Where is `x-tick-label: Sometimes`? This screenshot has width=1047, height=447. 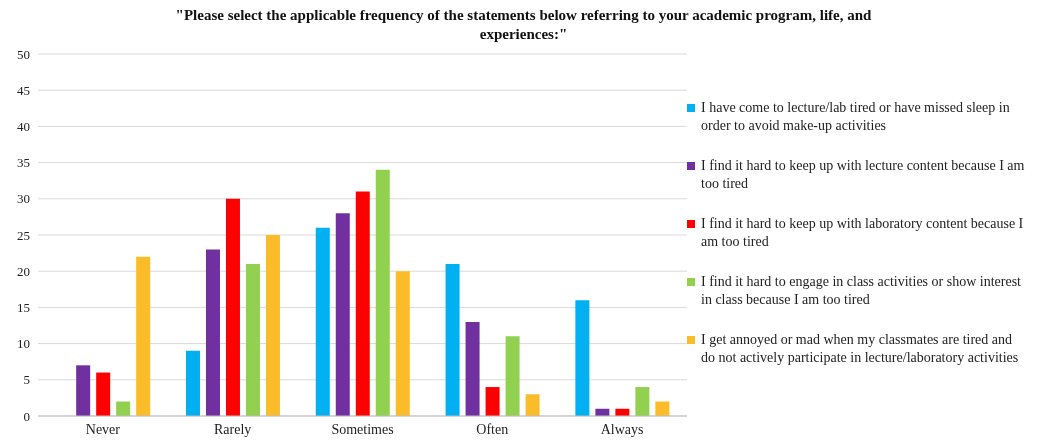 x-tick-label: Sometimes is located at coordinates (362, 429).